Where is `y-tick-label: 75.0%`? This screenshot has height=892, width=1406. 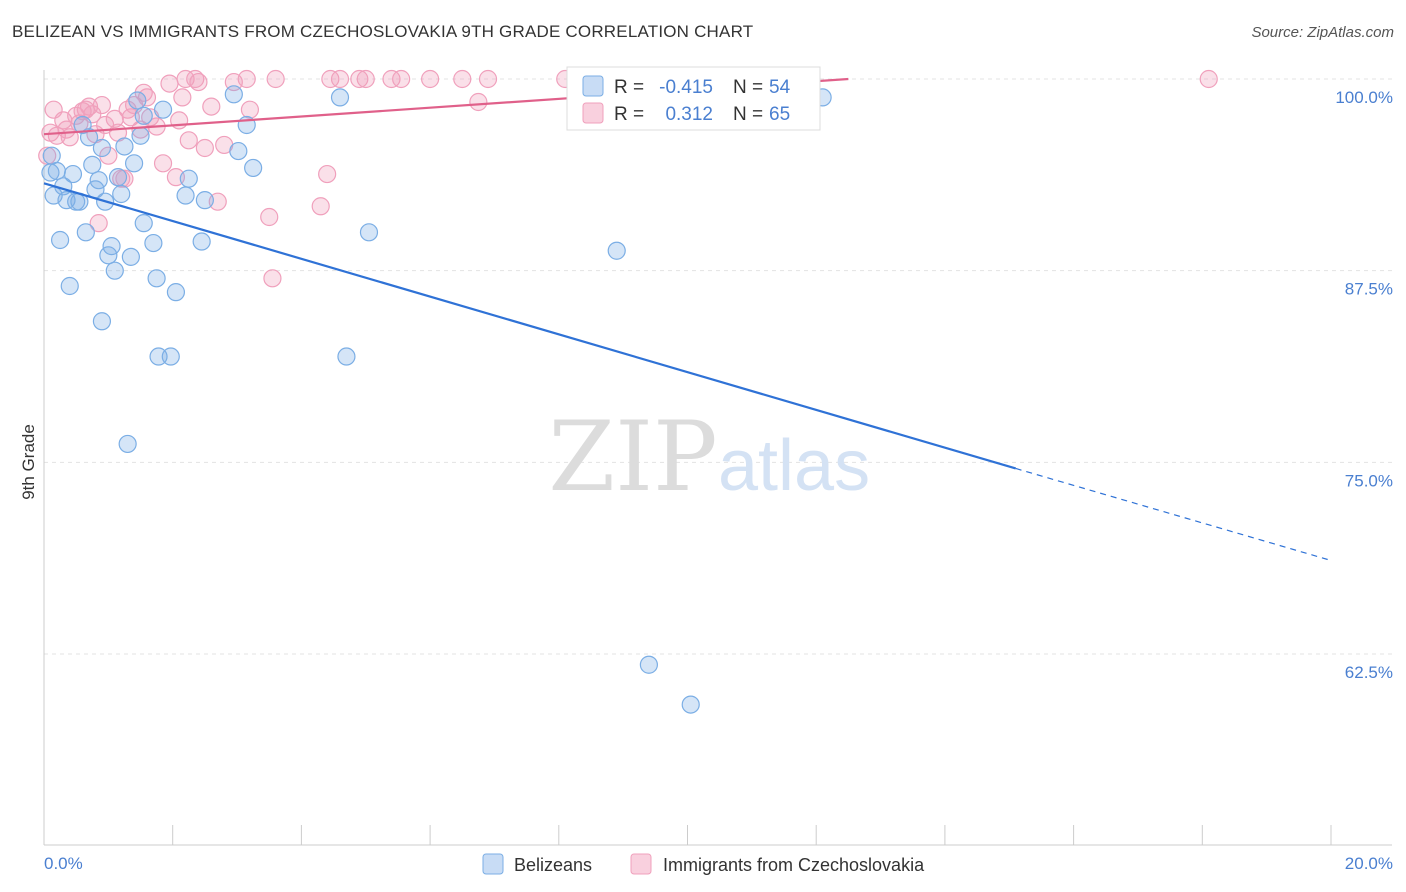 y-tick-label: 75.0% is located at coordinates (1369, 480).